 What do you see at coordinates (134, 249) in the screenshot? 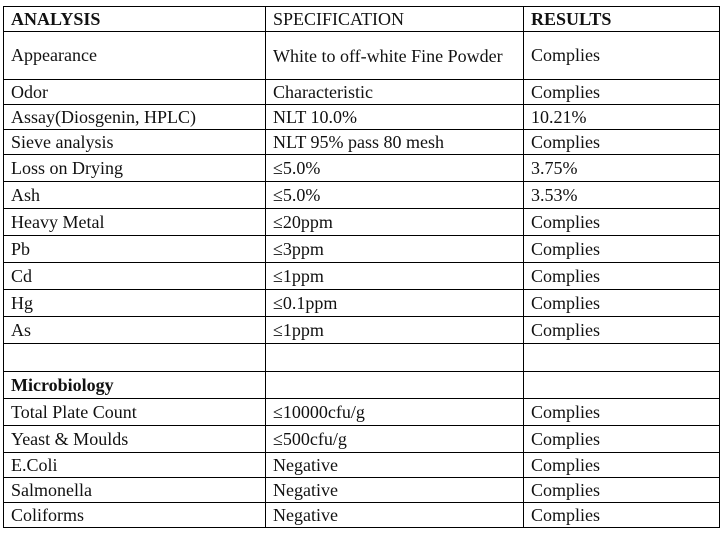
I see `analysis-cell: Pb` at bounding box center [134, 249].